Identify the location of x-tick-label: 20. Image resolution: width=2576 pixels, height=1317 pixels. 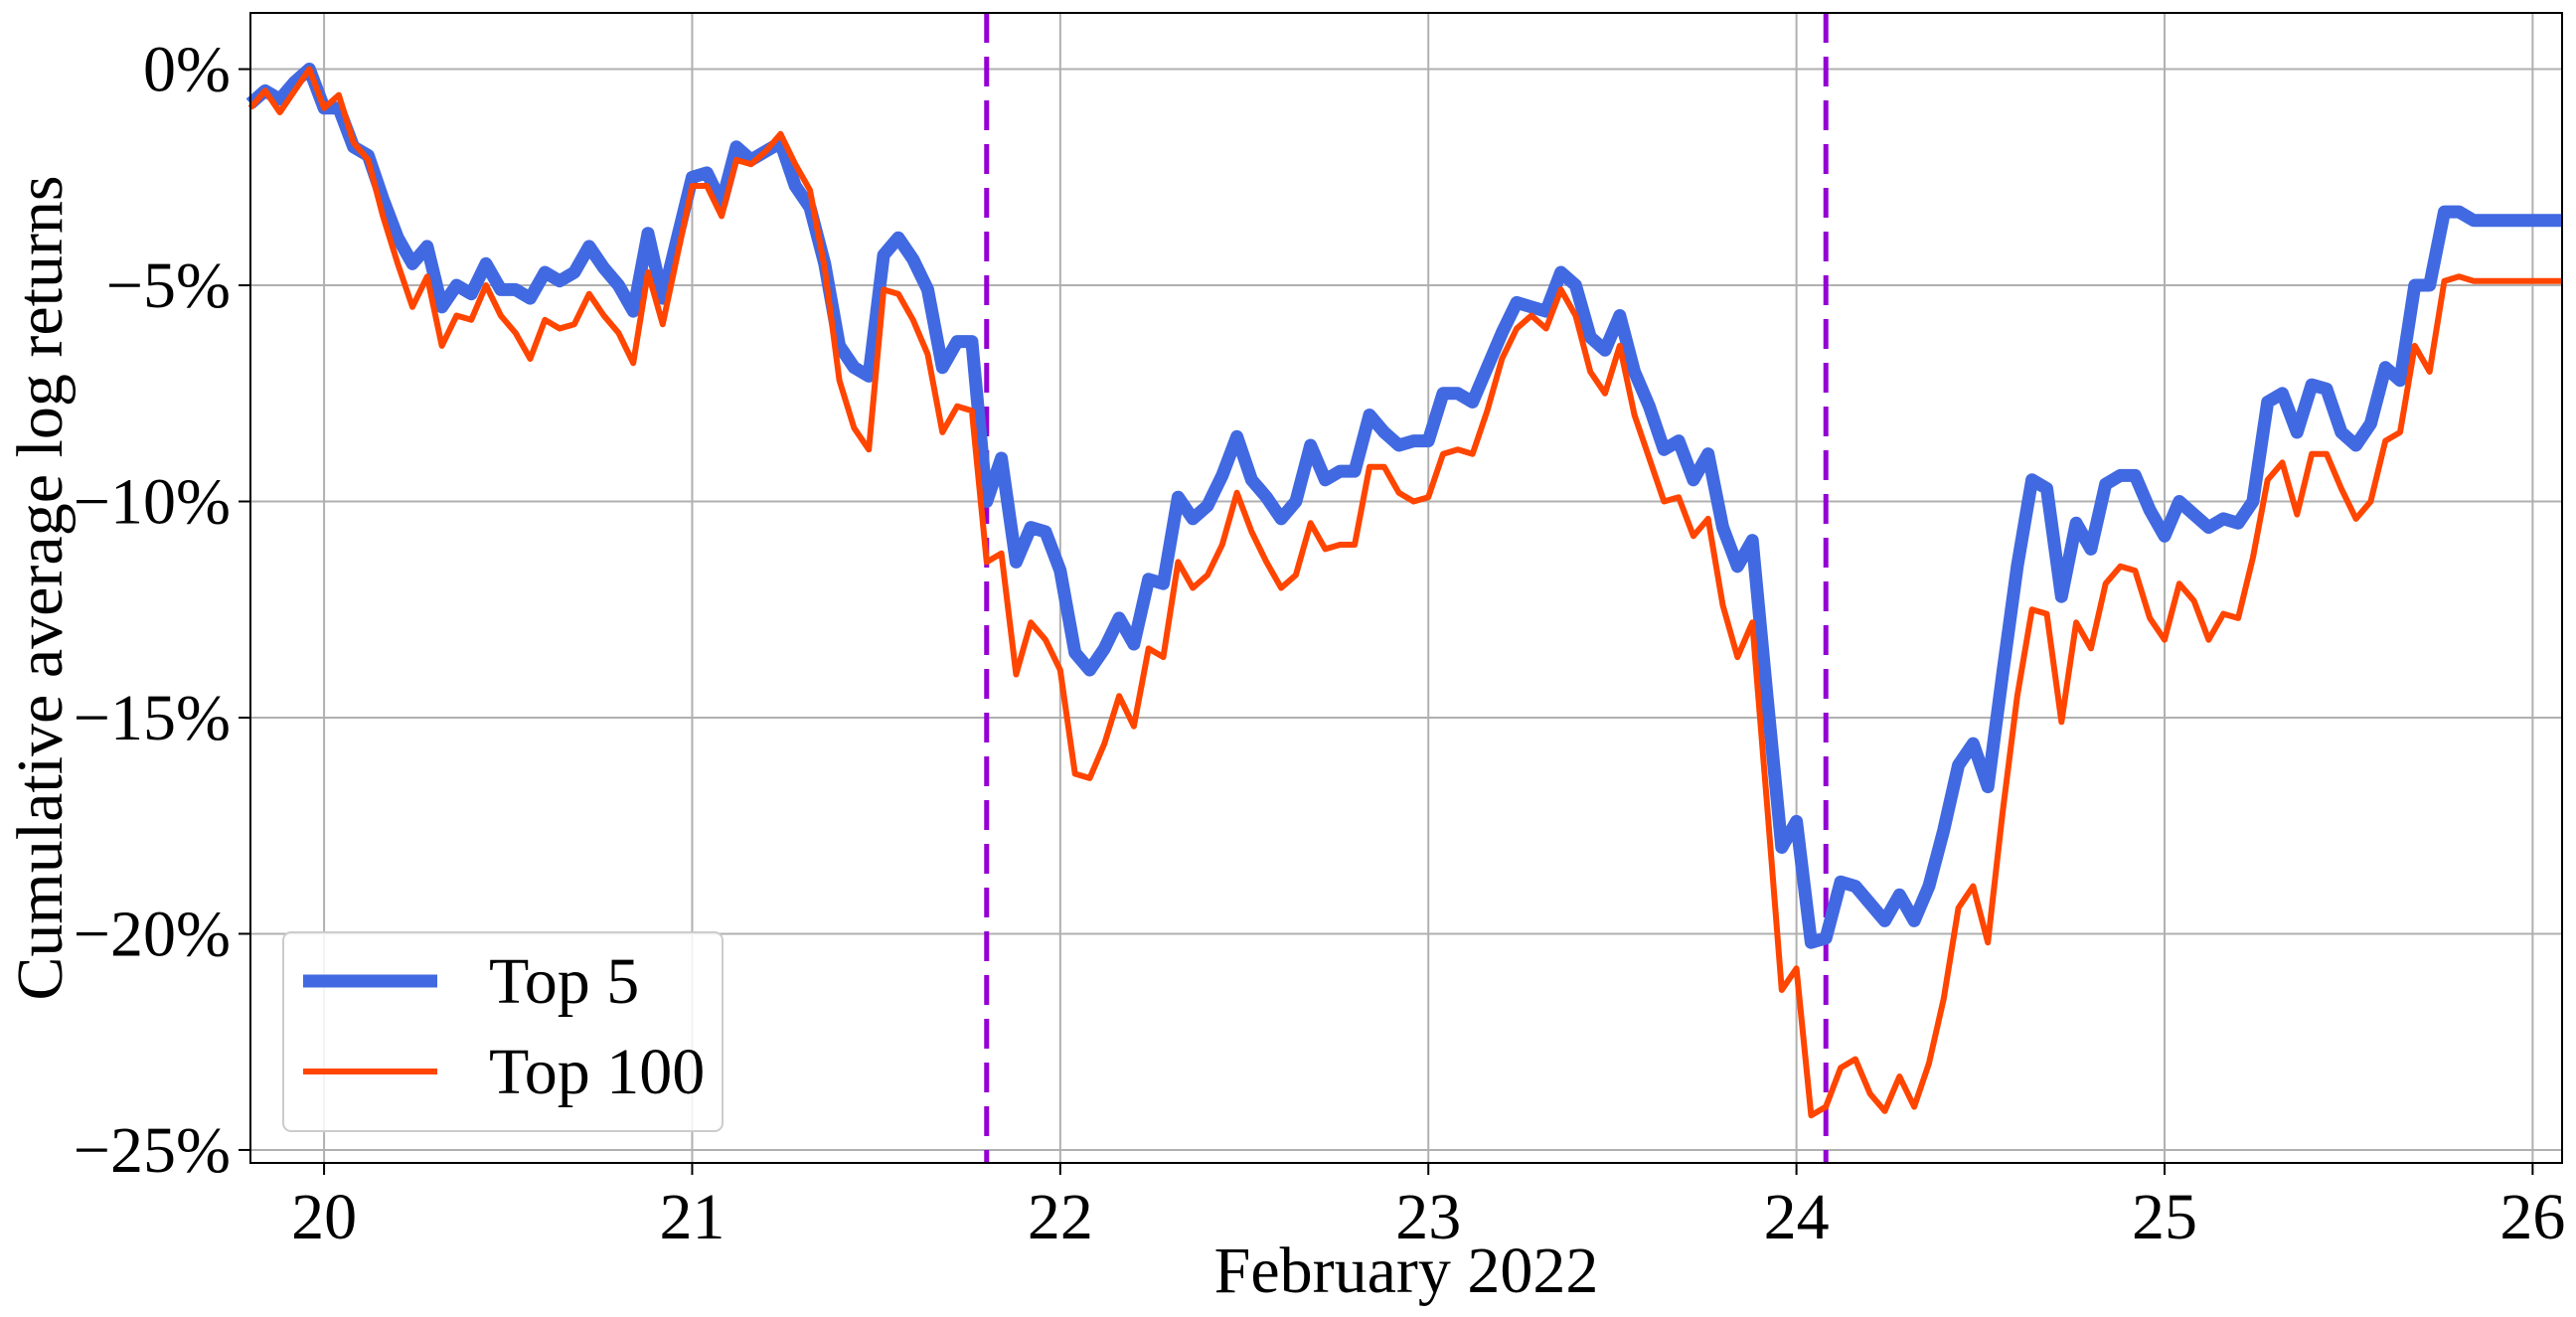
(324, 1217).